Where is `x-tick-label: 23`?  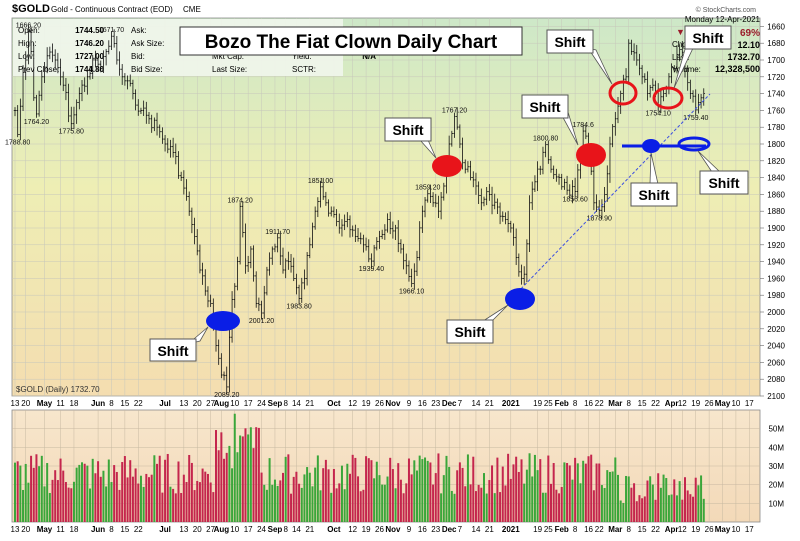
x-tick-label: 23 is located at coordinates (435, 403).